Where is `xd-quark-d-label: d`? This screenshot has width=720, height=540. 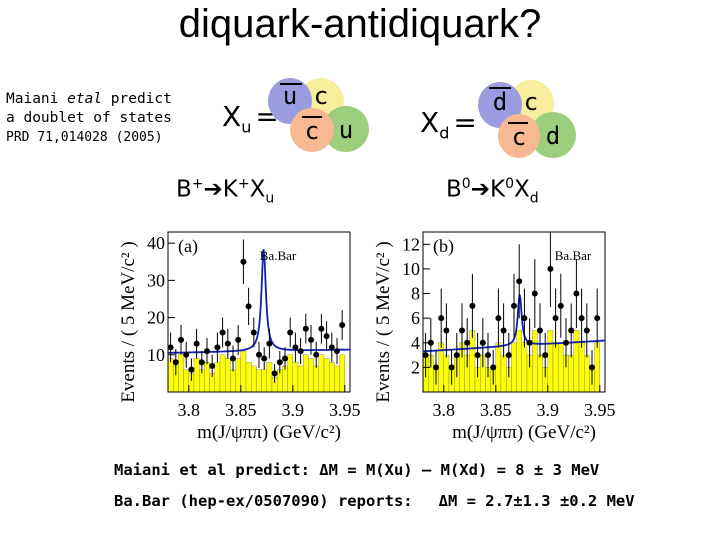
xd-quark-d-label: d is located at coordinates (553, 136).